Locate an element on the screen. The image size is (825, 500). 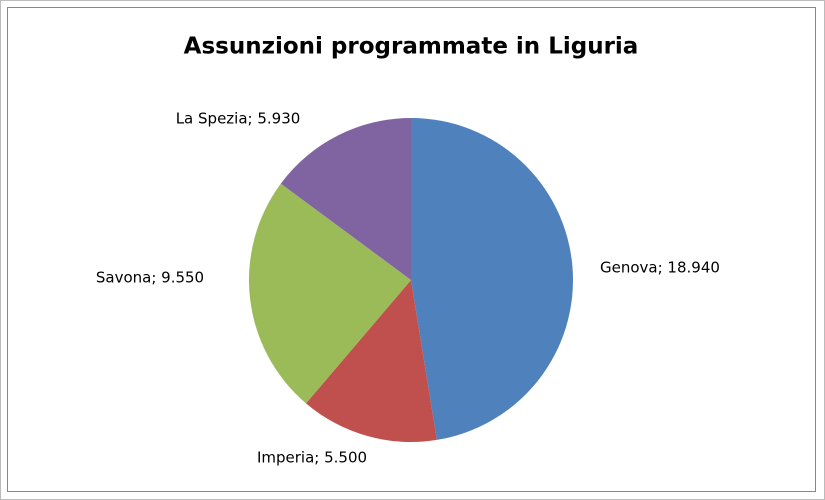
data-label: Savona; 9.550 is located at coordinates (150, 278).